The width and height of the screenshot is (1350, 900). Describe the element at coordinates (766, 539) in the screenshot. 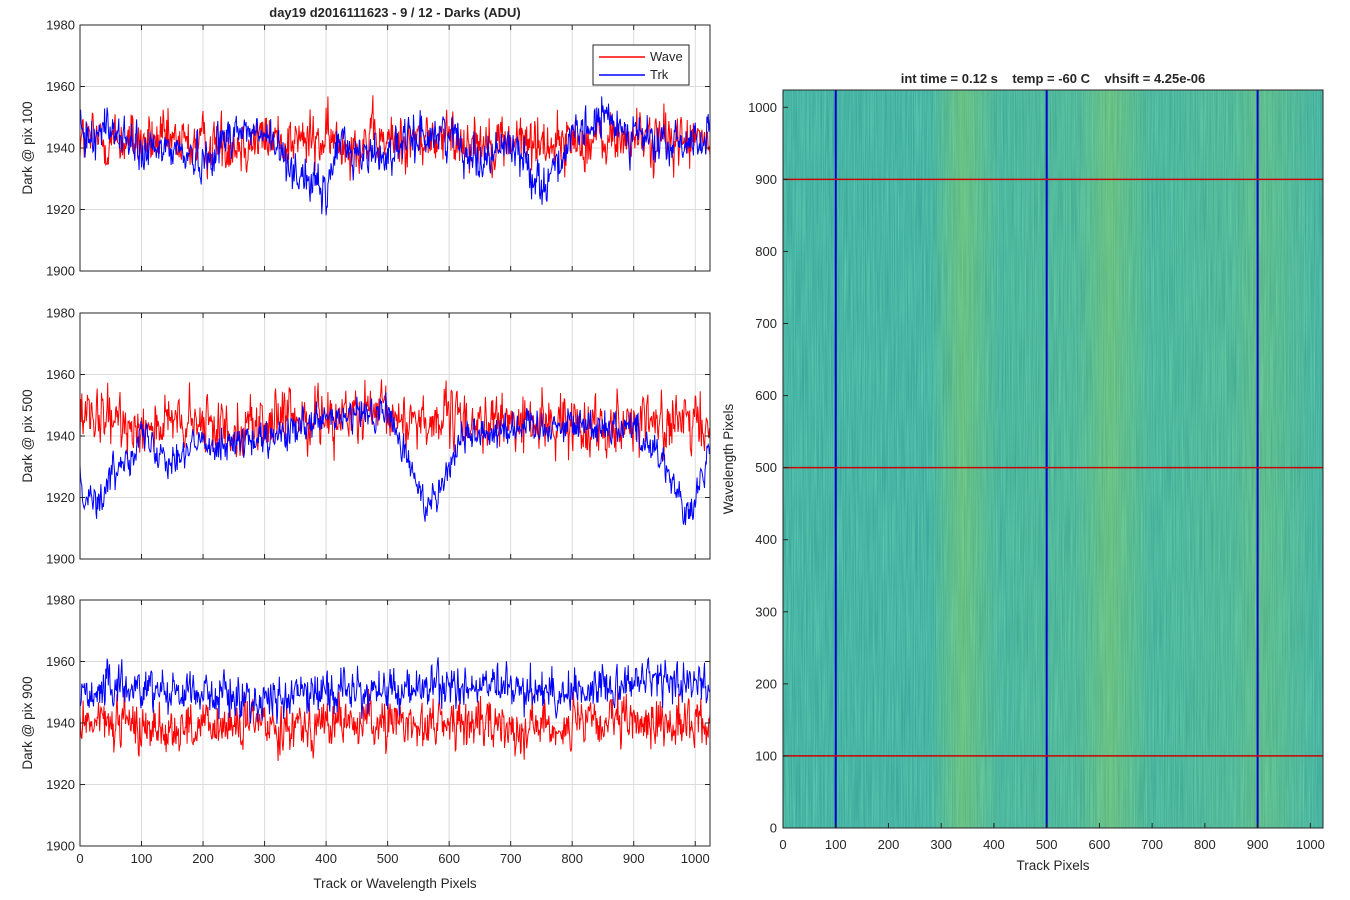

I see `y-tick-label: 400` at that location.